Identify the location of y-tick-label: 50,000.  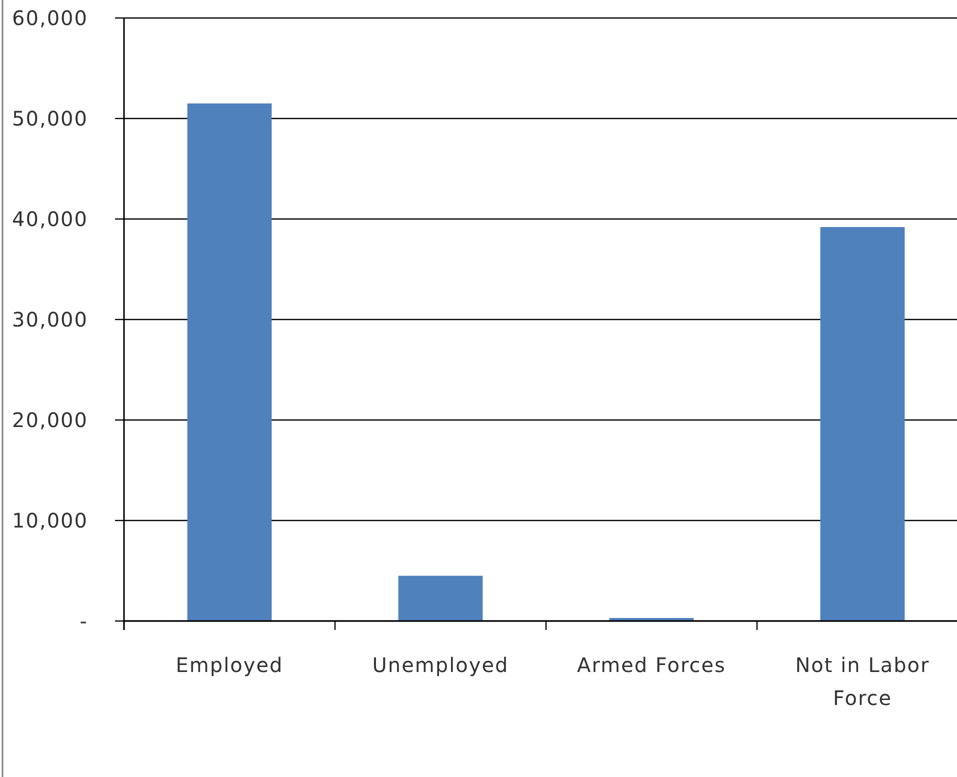
(50, 118).